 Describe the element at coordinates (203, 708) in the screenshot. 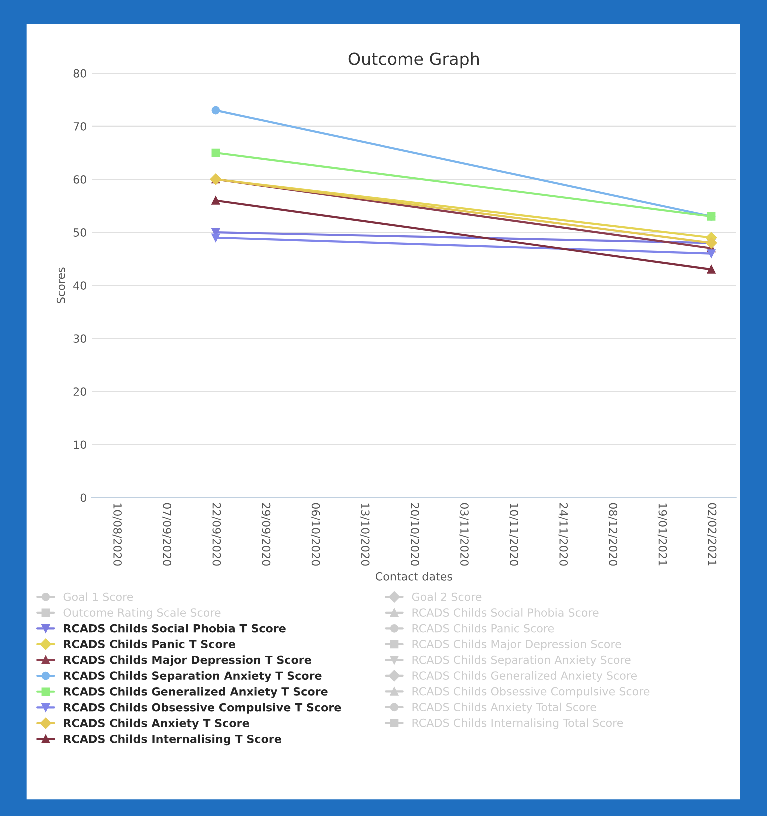

I see `legend-label: RCADS Childs Obsessive Compulsive T Score` at that location.